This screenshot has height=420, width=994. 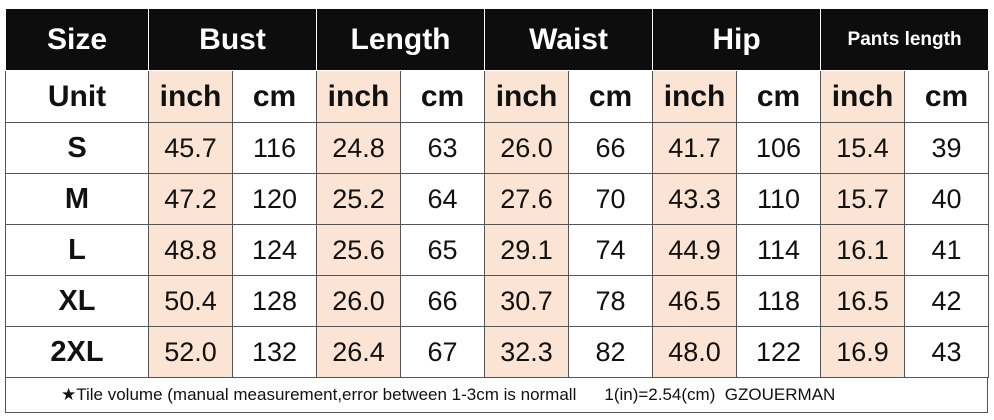 I want to click on measure-cell: 41.7, so click(x=695, y=148).